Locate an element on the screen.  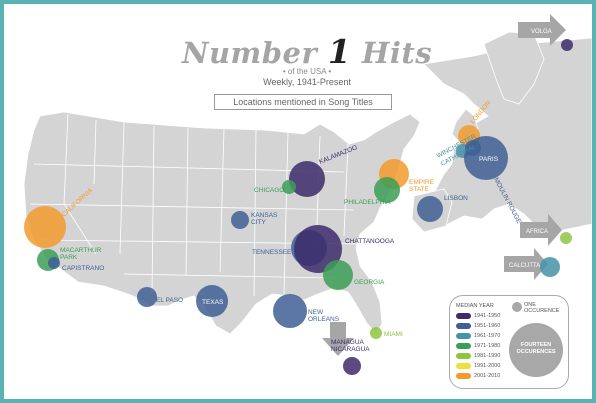
bubble-el-paso is located at coordinates (147, 297).